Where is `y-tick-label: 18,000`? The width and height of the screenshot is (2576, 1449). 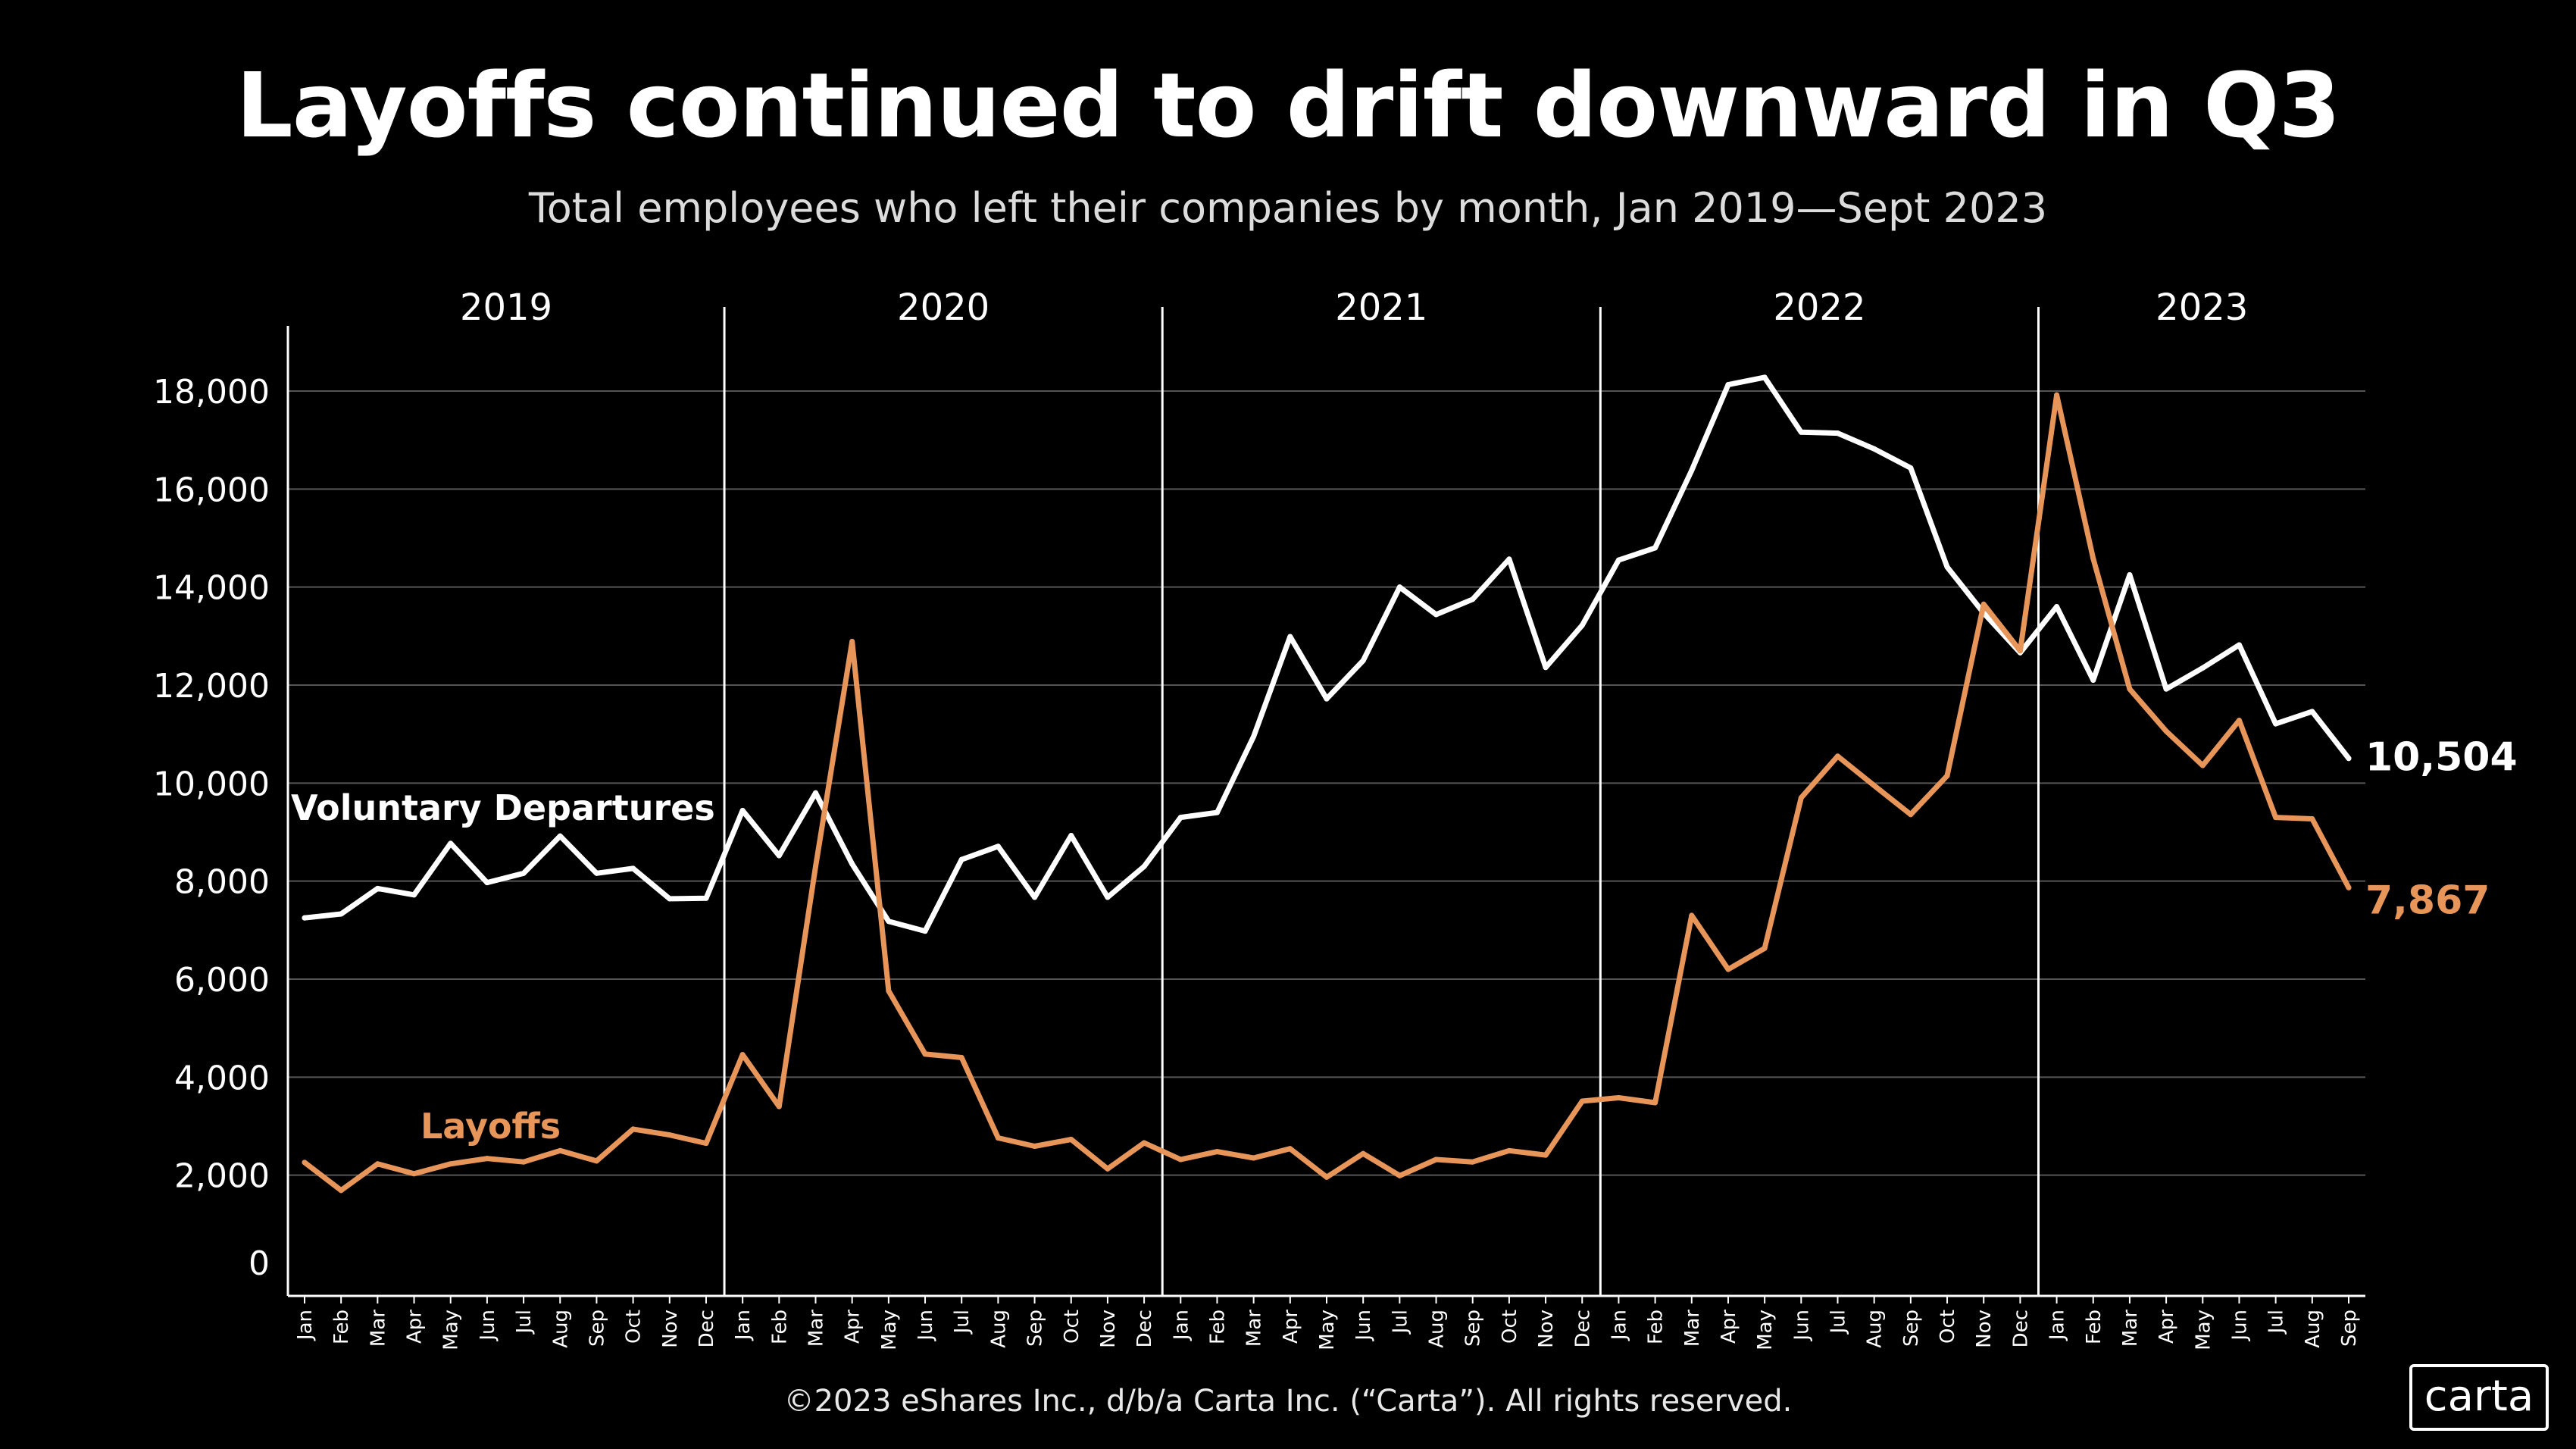 y-tick-label: 18,000 is located at coordinates (212, 392).